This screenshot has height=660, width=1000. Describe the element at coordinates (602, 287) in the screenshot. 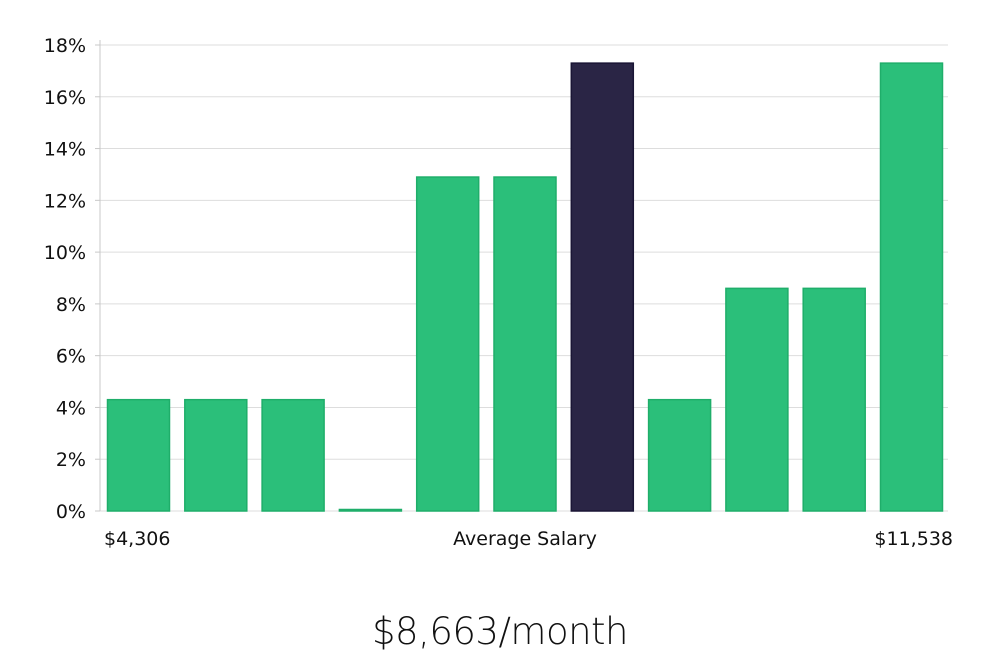

I see `bar-highlight` at that location.